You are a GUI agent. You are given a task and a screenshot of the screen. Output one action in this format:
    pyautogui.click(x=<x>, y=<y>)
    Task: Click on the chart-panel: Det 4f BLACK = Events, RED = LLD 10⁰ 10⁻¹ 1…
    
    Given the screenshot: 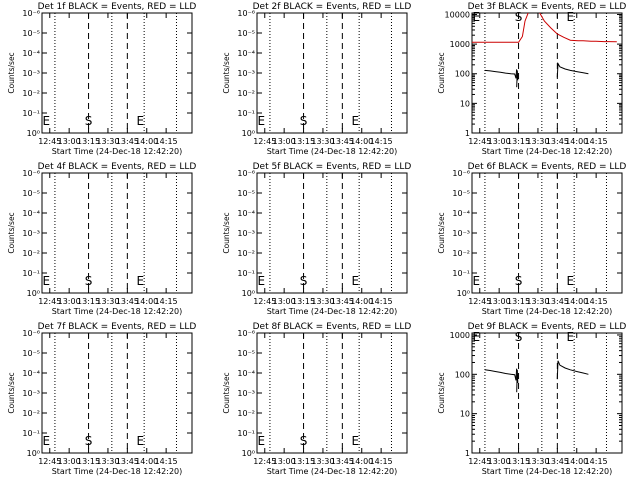 What is the action you would take?
    pyautogui.click(x=101, y=239)
    